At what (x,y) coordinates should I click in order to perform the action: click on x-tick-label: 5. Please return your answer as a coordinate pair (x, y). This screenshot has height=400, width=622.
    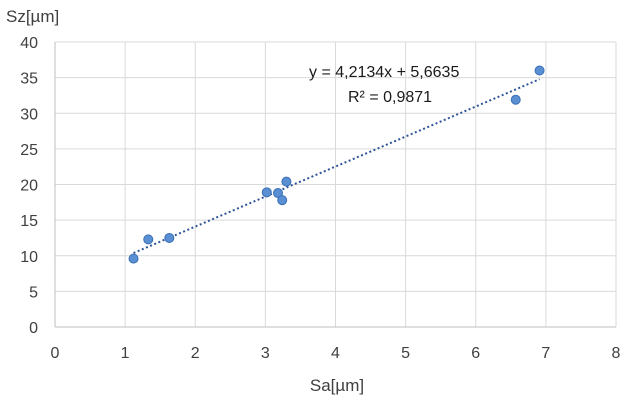
    Looking at the image, I should click on (405, 353).